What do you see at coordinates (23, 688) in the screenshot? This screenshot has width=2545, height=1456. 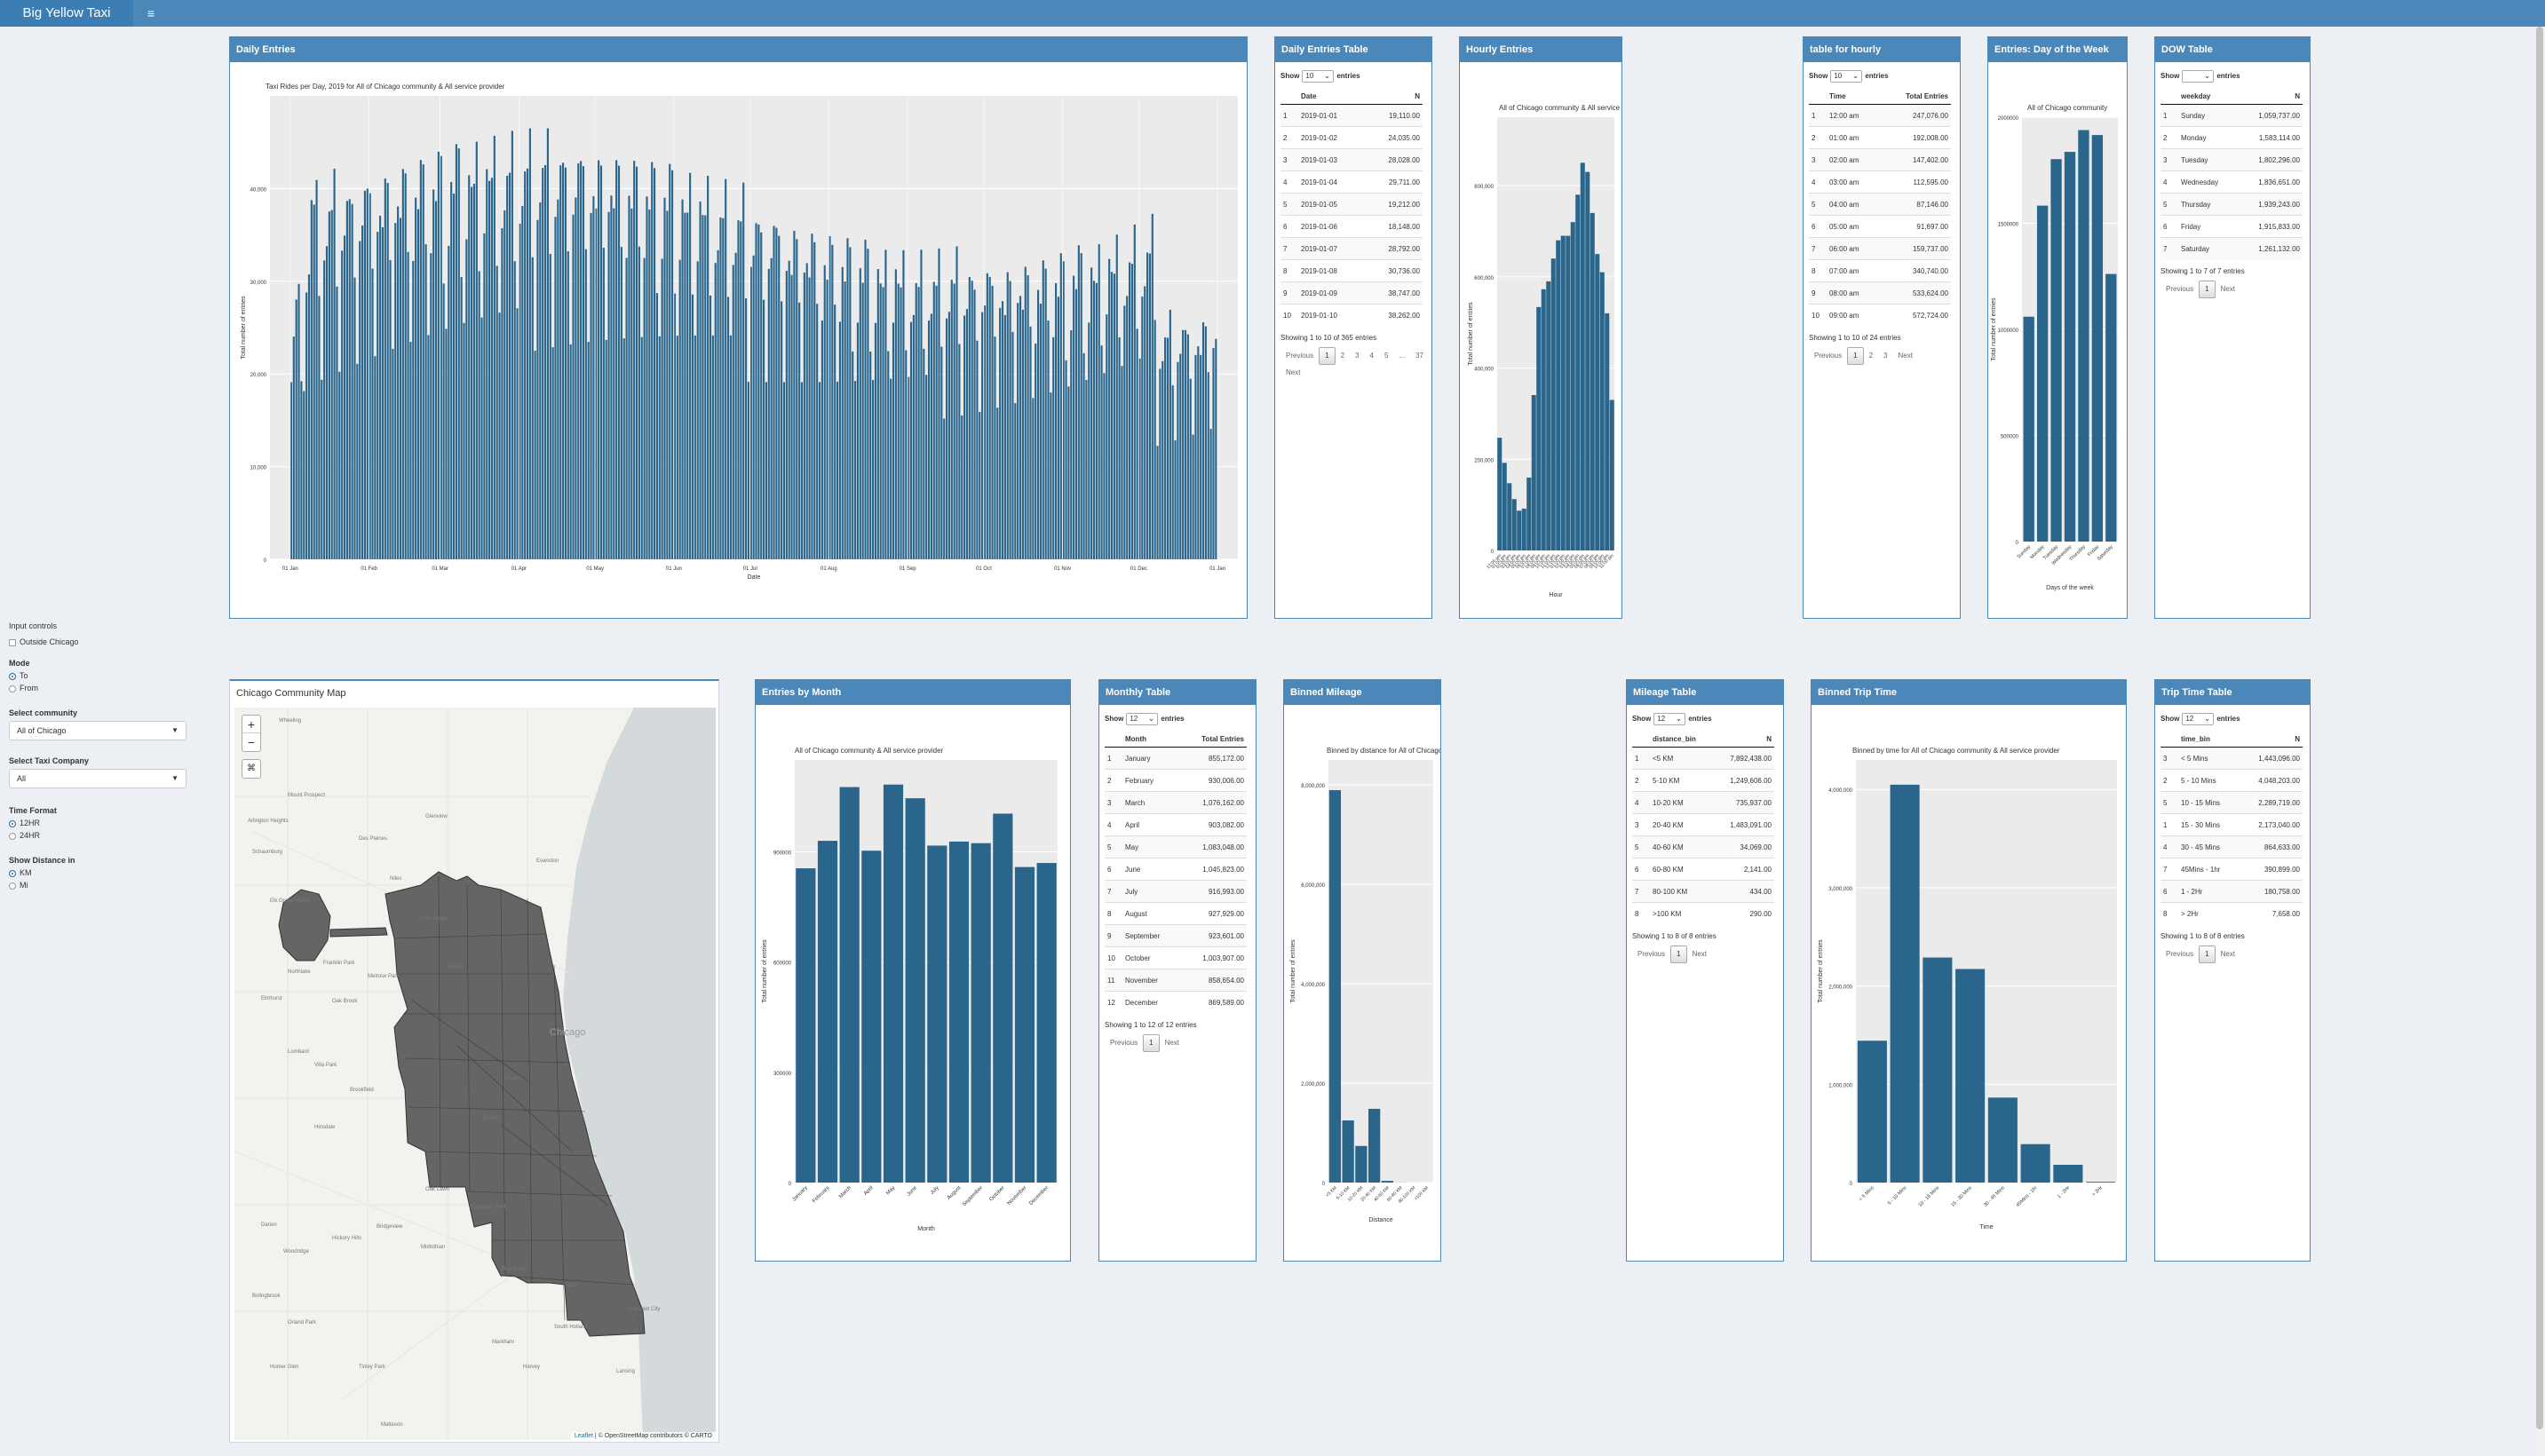 I see `mode-radio-from: From` at bounding box center [23, 688].